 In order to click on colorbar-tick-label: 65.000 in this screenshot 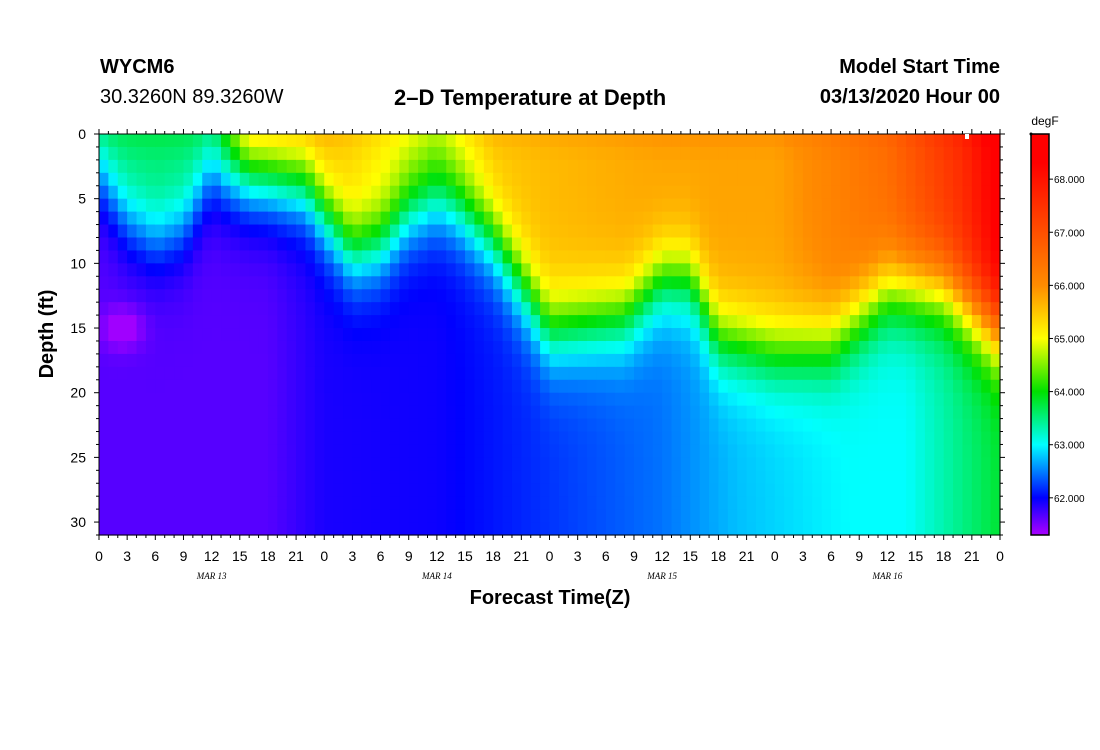, I will do `click(1069, 339)`.